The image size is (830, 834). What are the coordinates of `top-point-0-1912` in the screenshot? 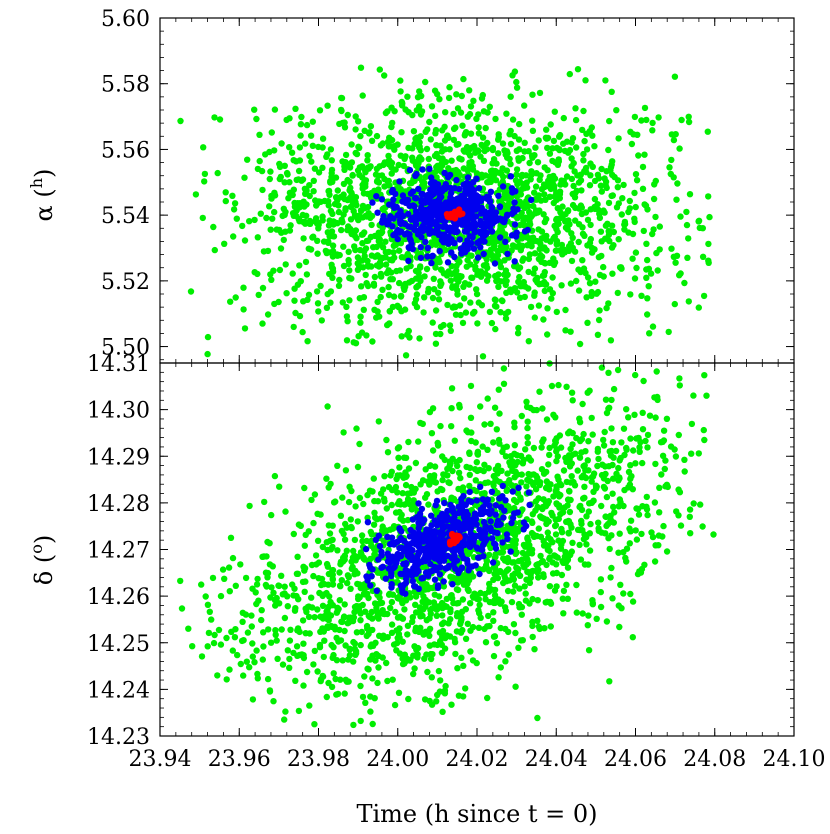 It's located at (540, 175).